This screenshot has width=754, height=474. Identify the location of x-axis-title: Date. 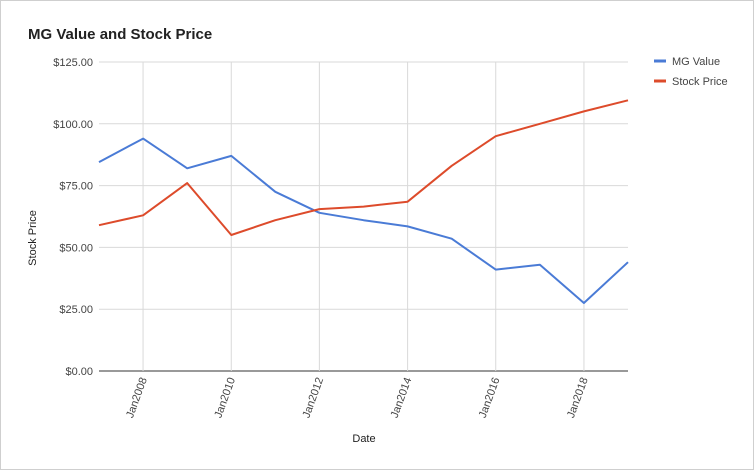
(363, 439).